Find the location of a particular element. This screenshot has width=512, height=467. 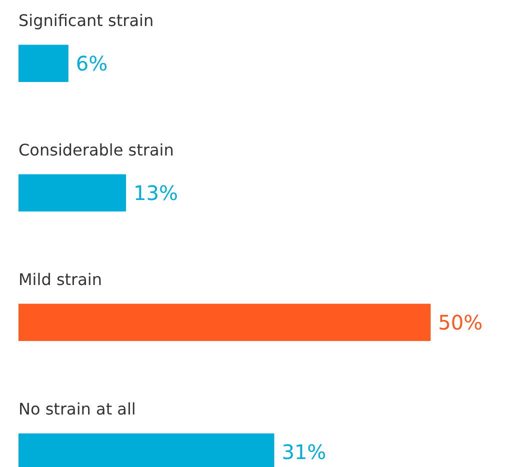

data-label: 6% is located at coordinates (92, 63).